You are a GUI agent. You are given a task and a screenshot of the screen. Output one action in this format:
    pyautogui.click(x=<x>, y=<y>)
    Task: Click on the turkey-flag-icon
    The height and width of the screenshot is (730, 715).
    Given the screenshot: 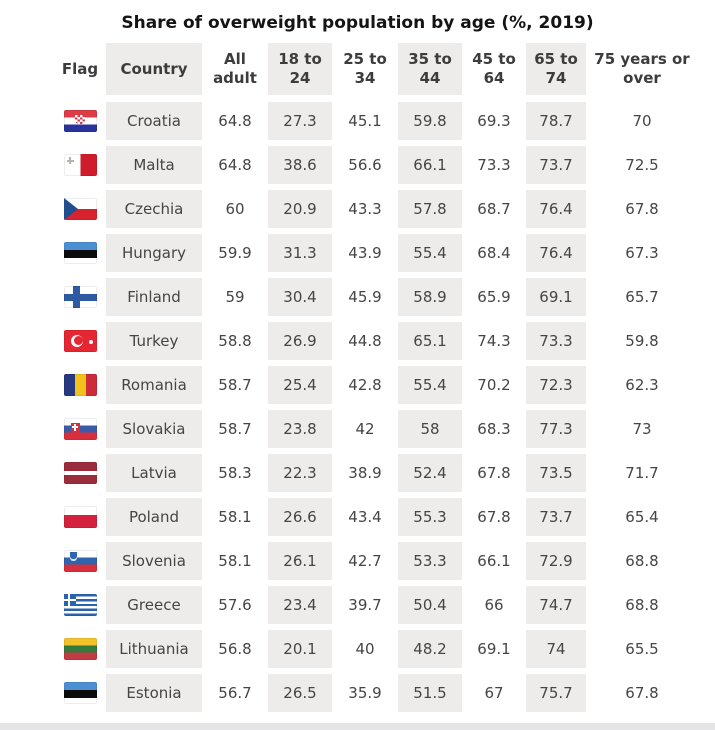 What is the action you would take?
    pyautogui.click(x=80, y=341)
    